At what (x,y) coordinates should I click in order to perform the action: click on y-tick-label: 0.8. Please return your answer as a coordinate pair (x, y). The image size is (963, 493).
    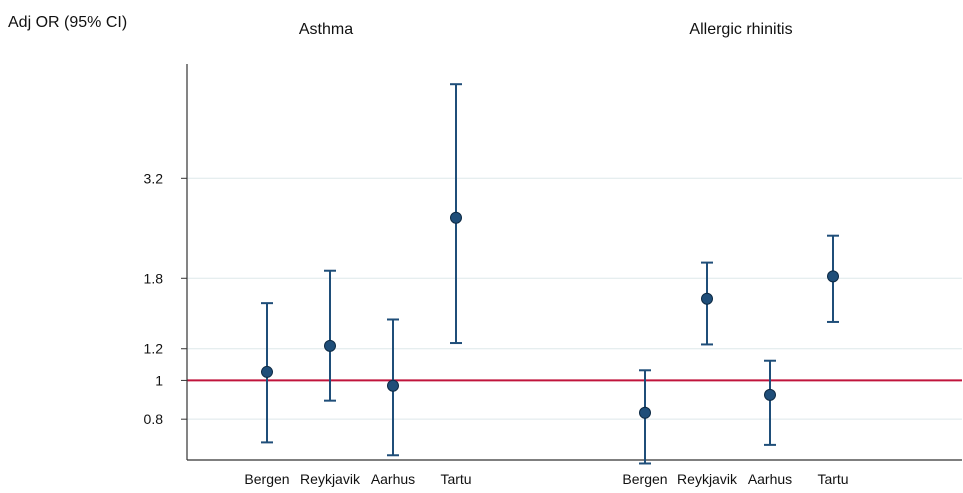
    Looking at the image, I should click on (154, 419).